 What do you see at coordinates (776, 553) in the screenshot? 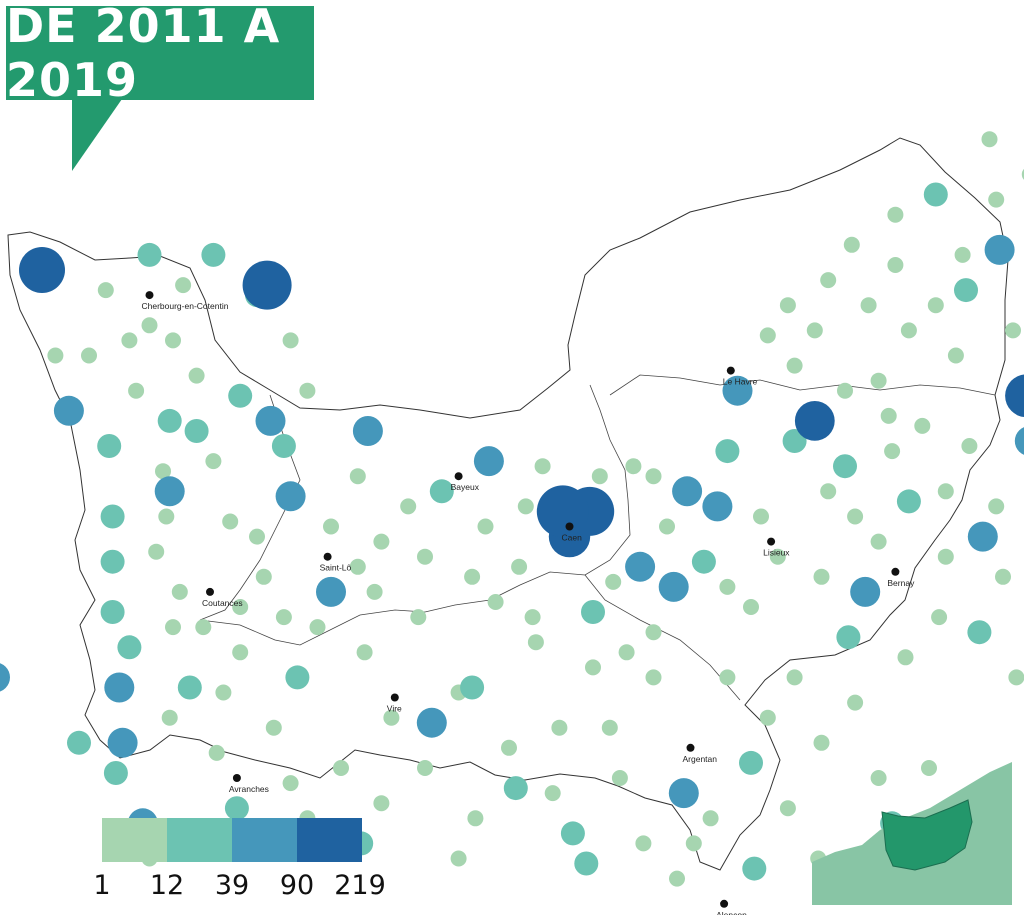
I see `city-label: Lisieux` at bounding box center [776, 553].